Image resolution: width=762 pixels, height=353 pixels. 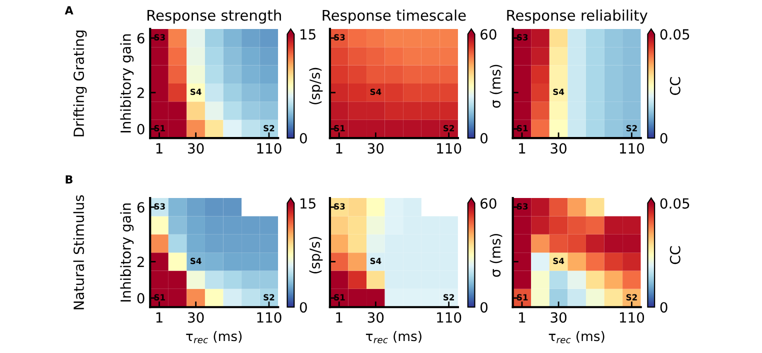 I want to click on text: Natural Stimulus, so click(x=78, y=252).